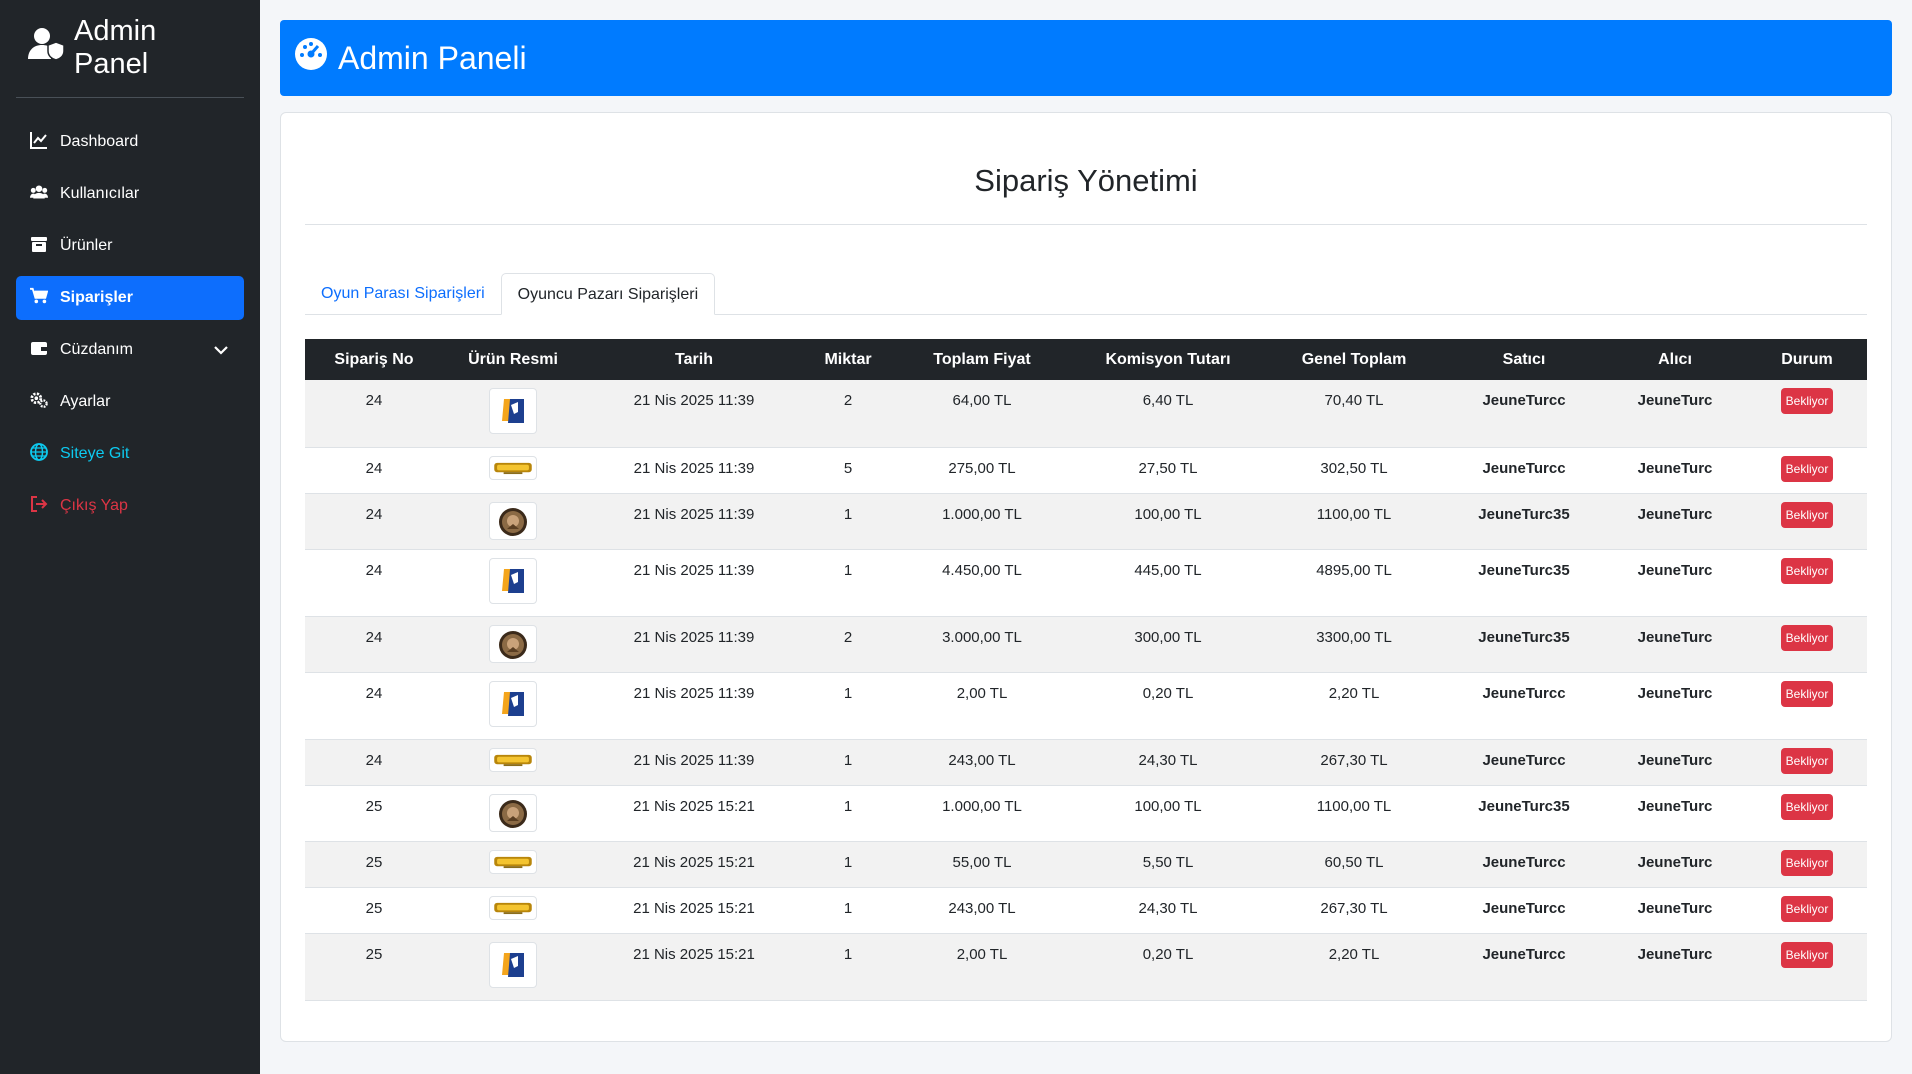 Image resolution: width=1912 pixels, height=1074 pixels. What do you see at coordinates (374, 583) in the screenshot?
I see `order-number: 24` at bounding box center [374, 583].